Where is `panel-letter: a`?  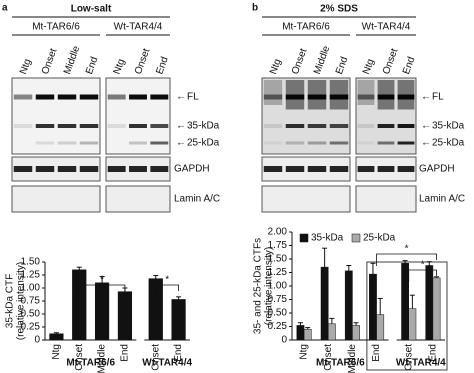 panel-letter: a is located at coordinates (5, 8).